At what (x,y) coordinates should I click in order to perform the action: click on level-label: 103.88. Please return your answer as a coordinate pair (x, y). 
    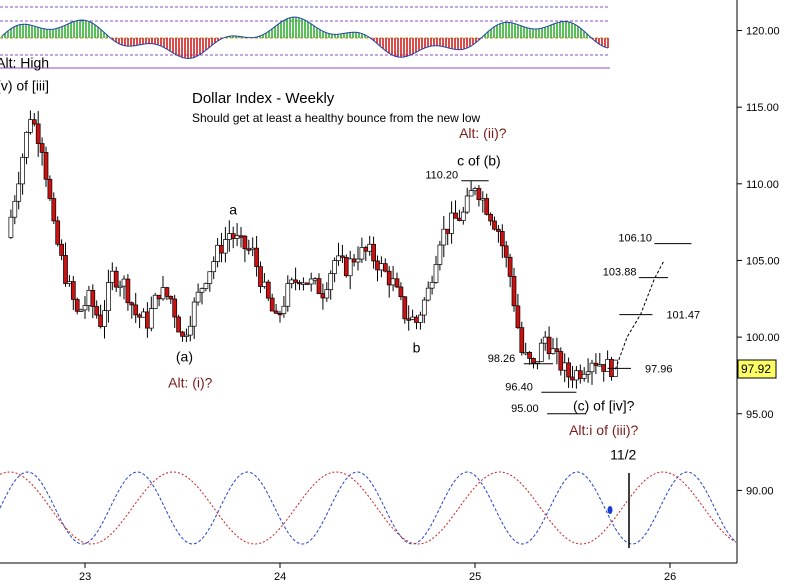
    Looking at the image, I should click on (620, 273).